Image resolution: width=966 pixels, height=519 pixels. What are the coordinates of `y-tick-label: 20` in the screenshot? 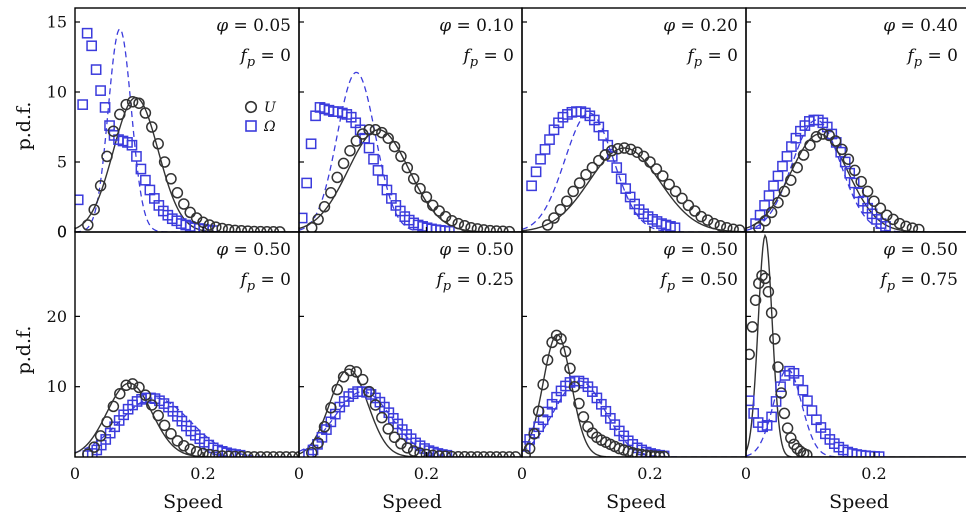 It's located at (57, 316).